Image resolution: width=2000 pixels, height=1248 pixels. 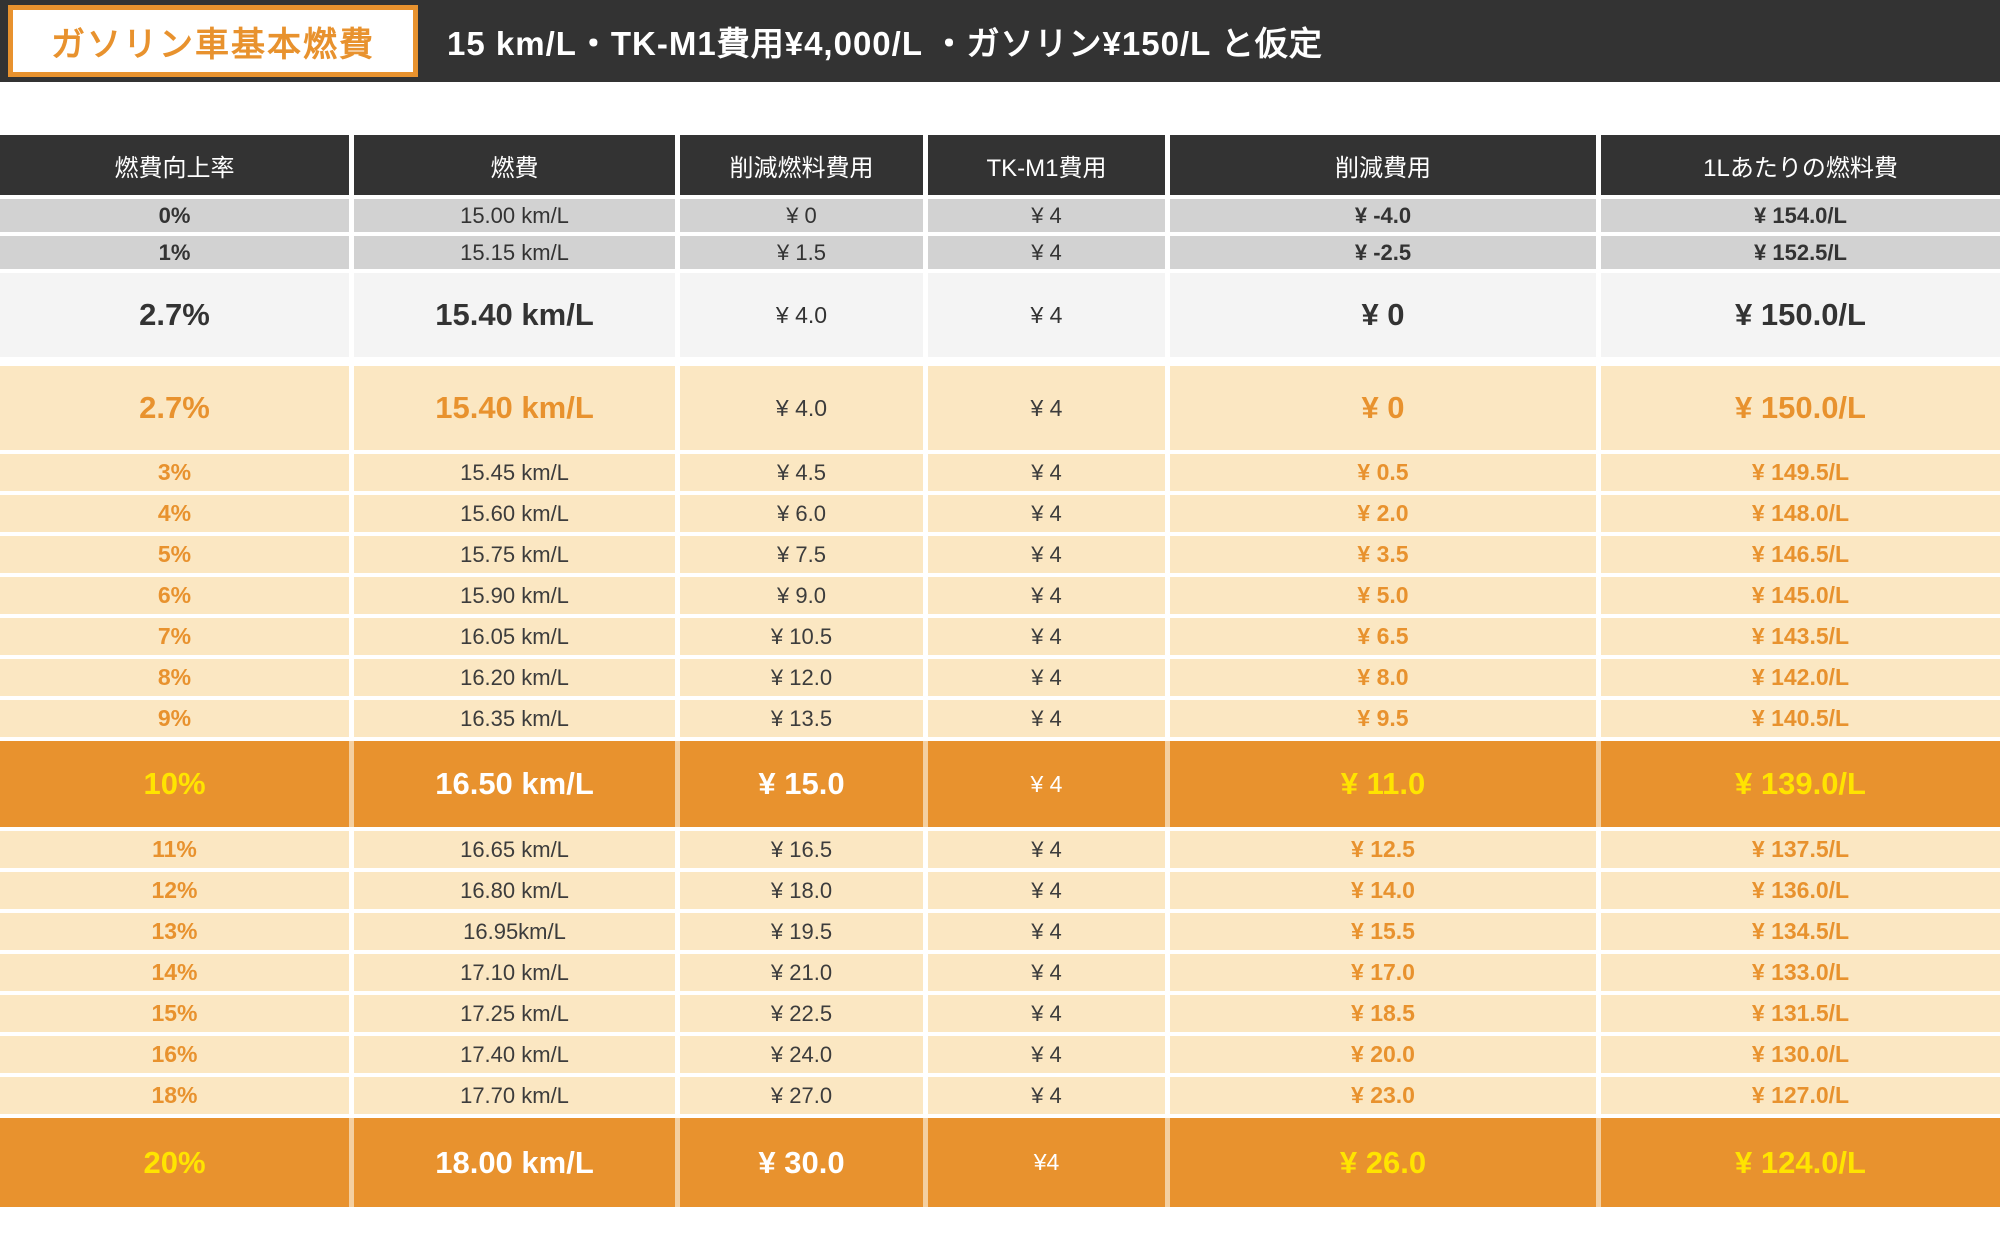 What do you see at coordinates (174, 215) in the screenshot?
I see `table-cell: 0%` at bounding box center [174, 215].